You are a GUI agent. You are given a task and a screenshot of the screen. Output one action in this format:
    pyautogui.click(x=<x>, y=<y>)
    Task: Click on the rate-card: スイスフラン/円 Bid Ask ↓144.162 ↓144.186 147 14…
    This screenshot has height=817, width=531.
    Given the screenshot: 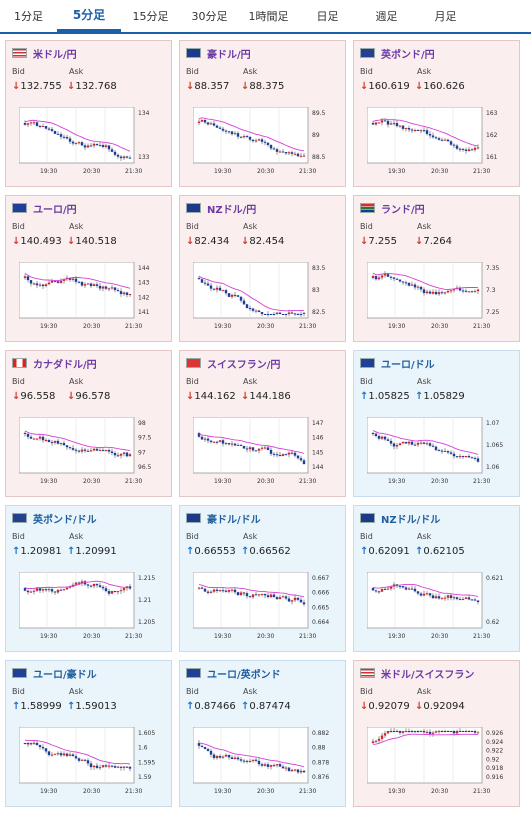 What is the action you would take?
    pyautogui.click(x=262, y=423)
    